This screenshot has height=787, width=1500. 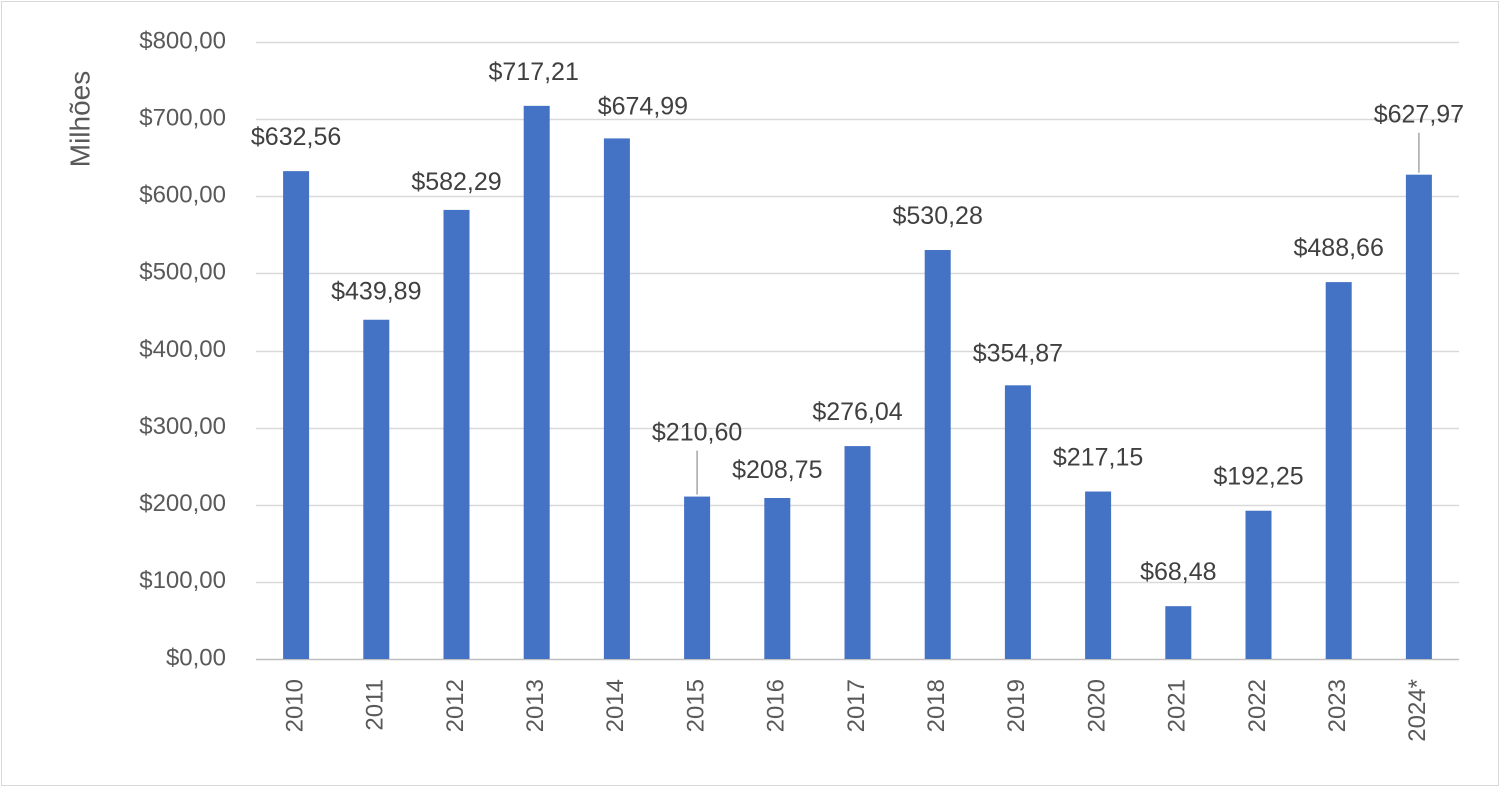 I want to click on x-category-label: 2023, so click(x=1337, y=705).